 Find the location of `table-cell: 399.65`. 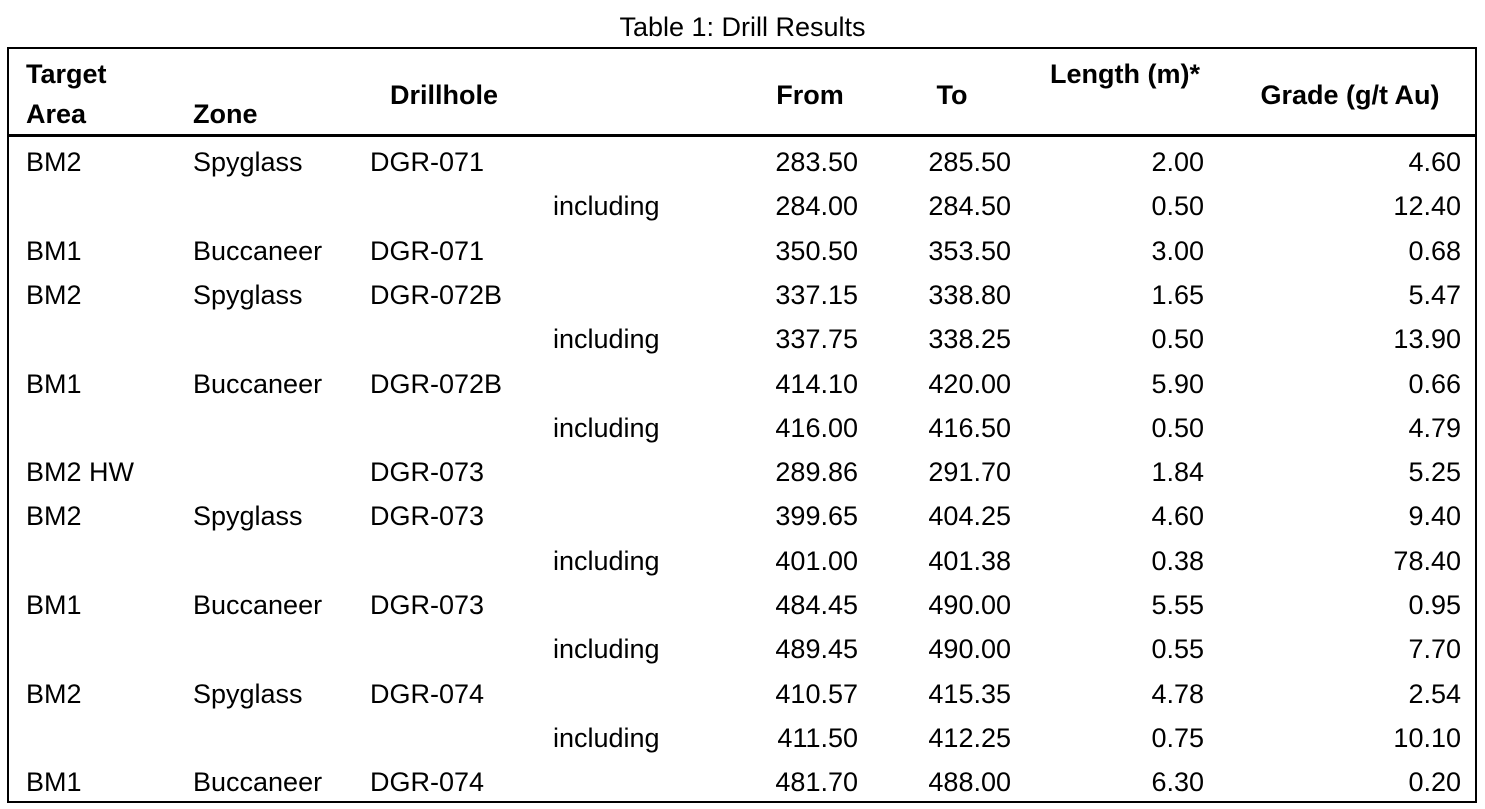

table-cell: 399.65 is located at coordinates (816, 516).